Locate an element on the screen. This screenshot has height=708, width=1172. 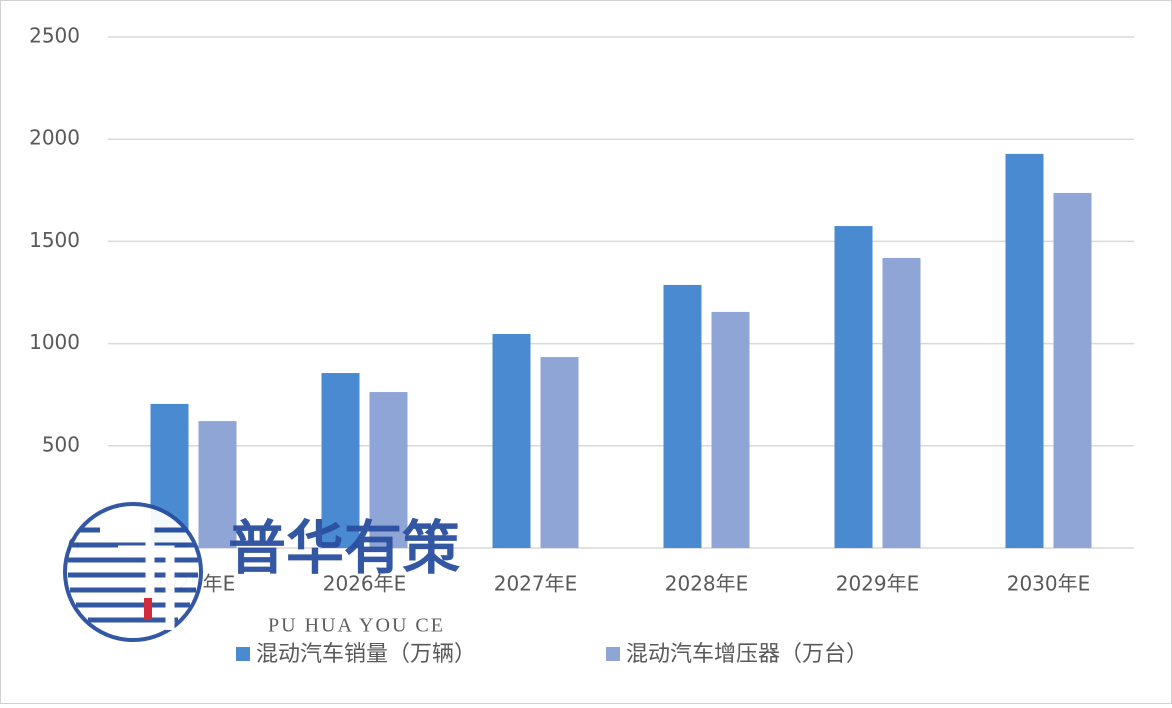
x-tick-label: 2029年E is located at coordinates (878, 584).